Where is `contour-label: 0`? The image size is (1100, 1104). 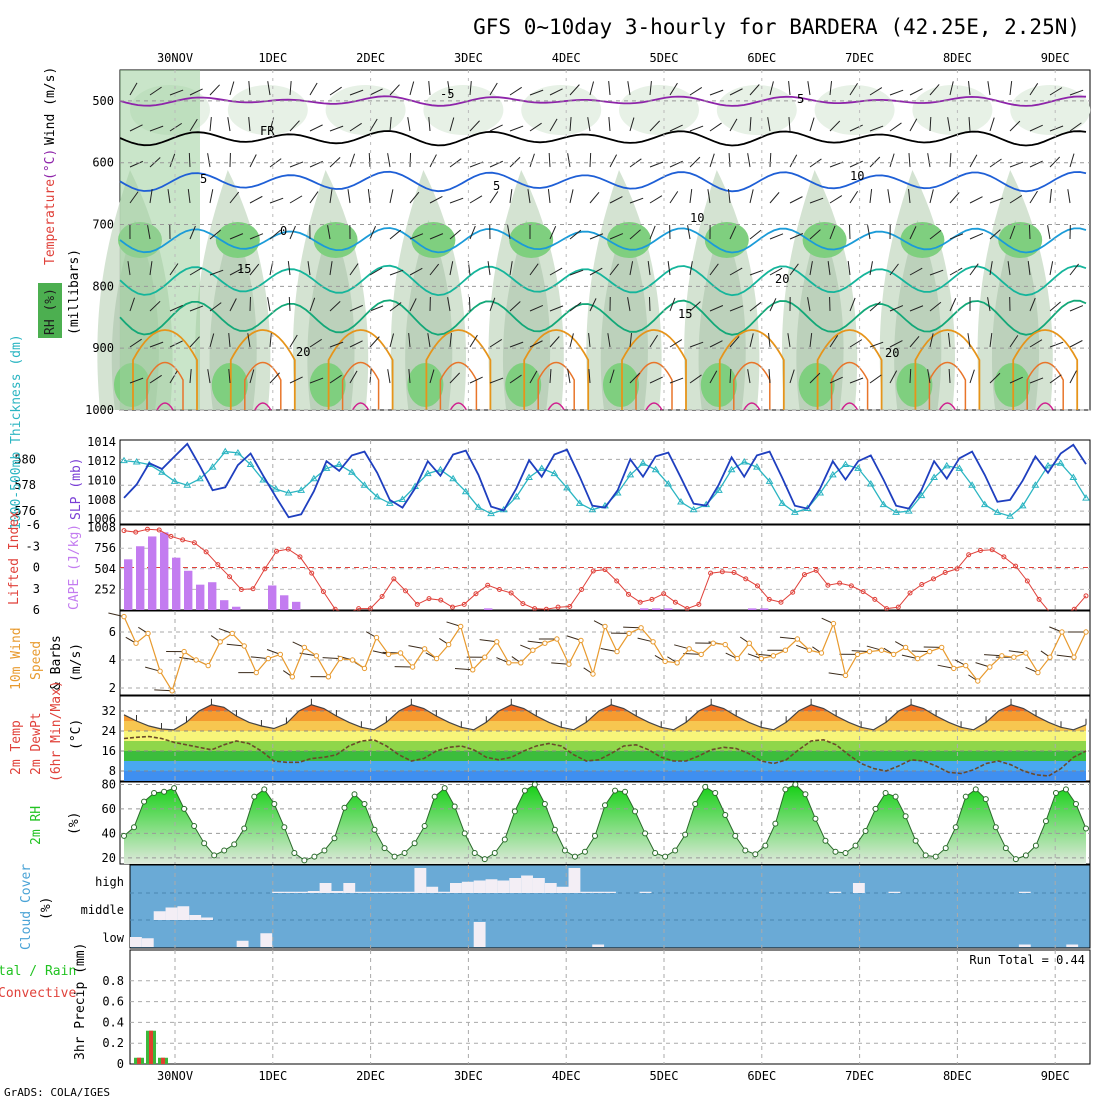
contour-label: 0 is located at coordinates (283, 231).